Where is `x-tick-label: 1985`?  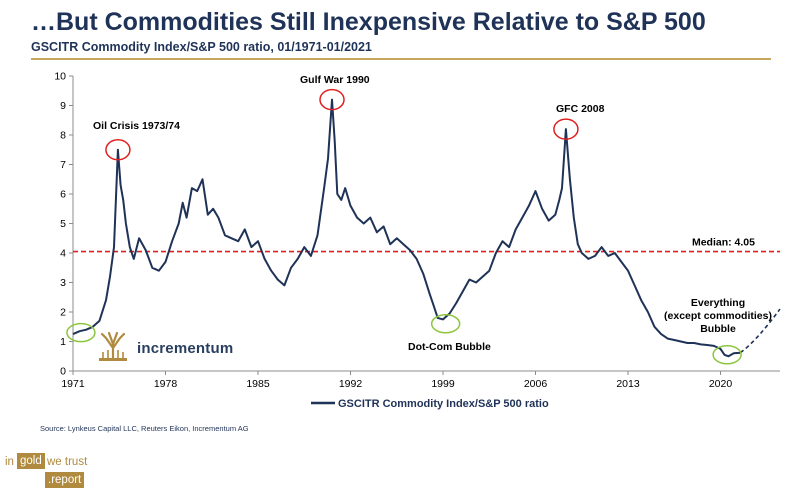
x-tick-label: 1985 is located at coordinates (258, 384).